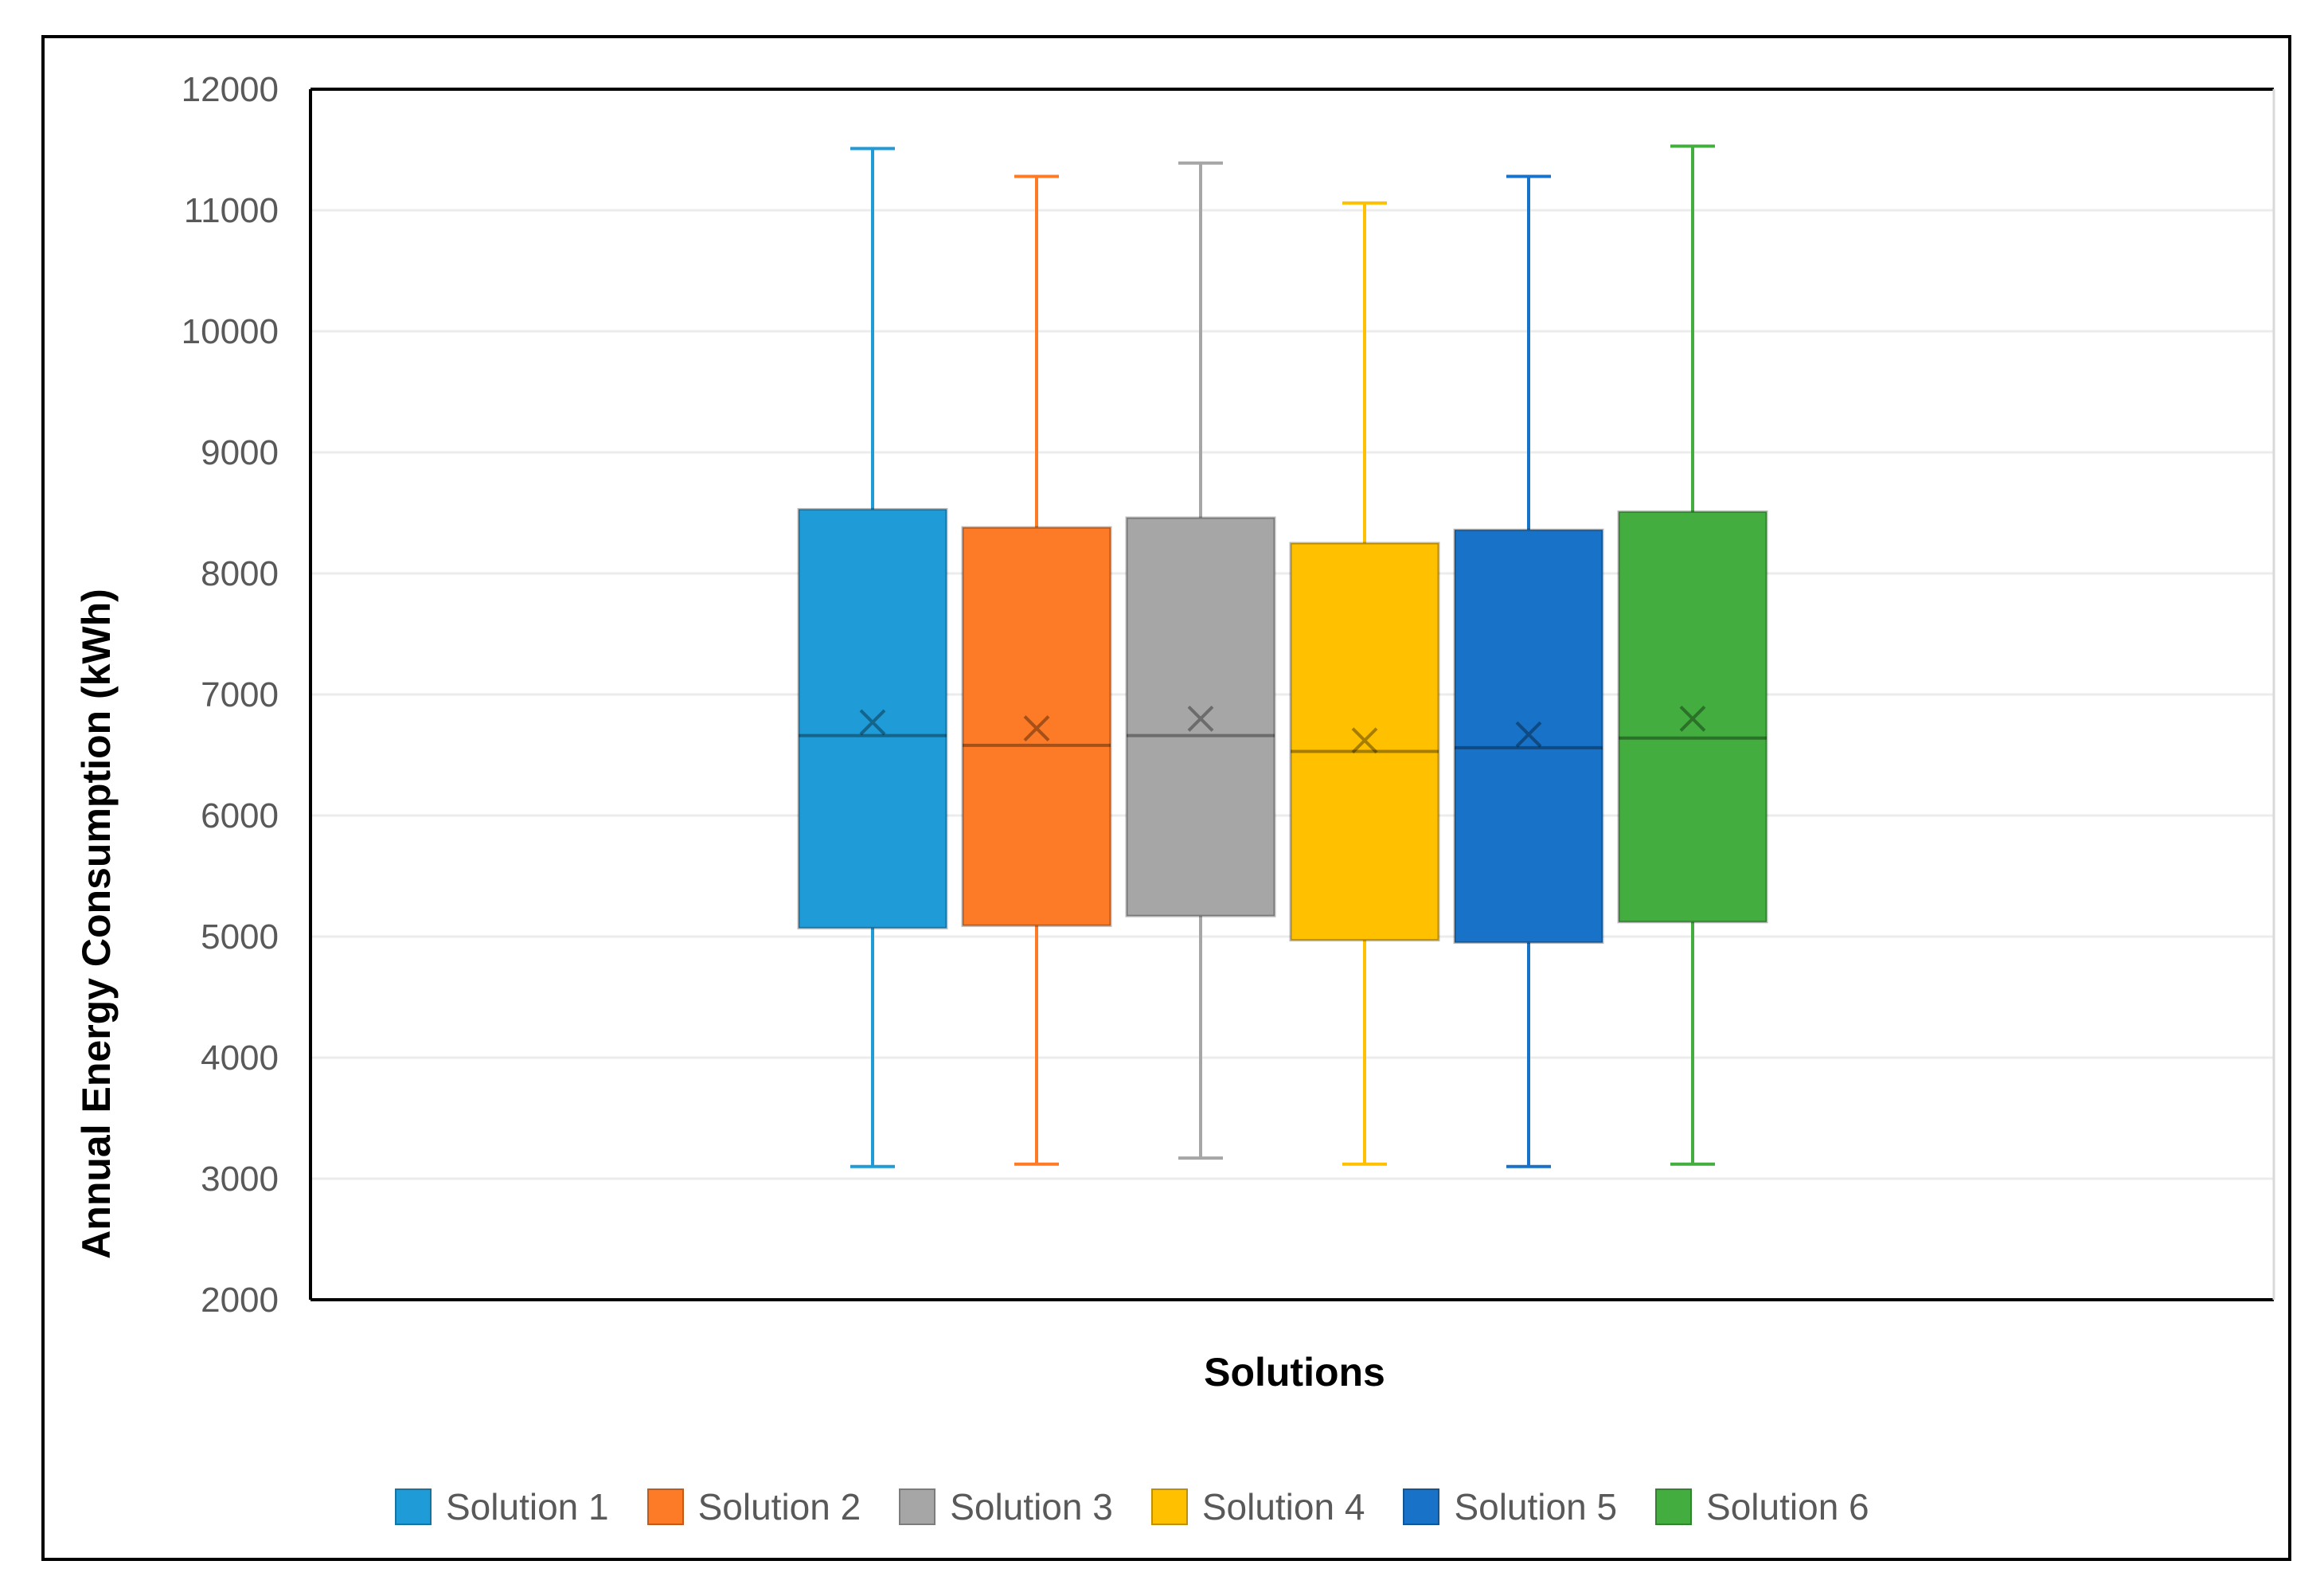 This screenshot has width=2324, height=1596. Describe the element at coordinates (240, 452) in the screenshot. I see `y-tick-label: 9000` at that location.